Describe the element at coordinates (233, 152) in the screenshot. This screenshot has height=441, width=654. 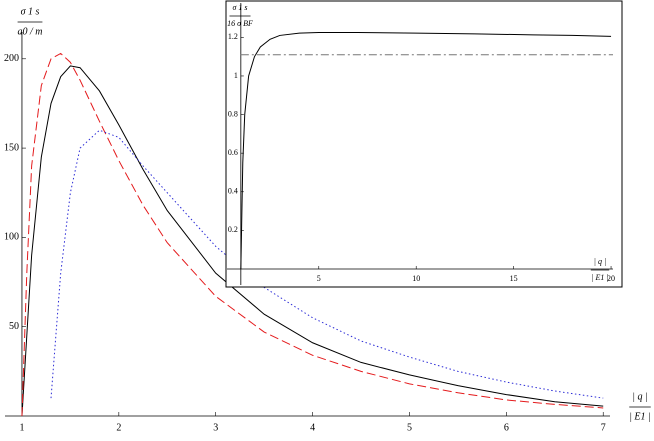
I see `y-tick-label: 0.6` at that location.